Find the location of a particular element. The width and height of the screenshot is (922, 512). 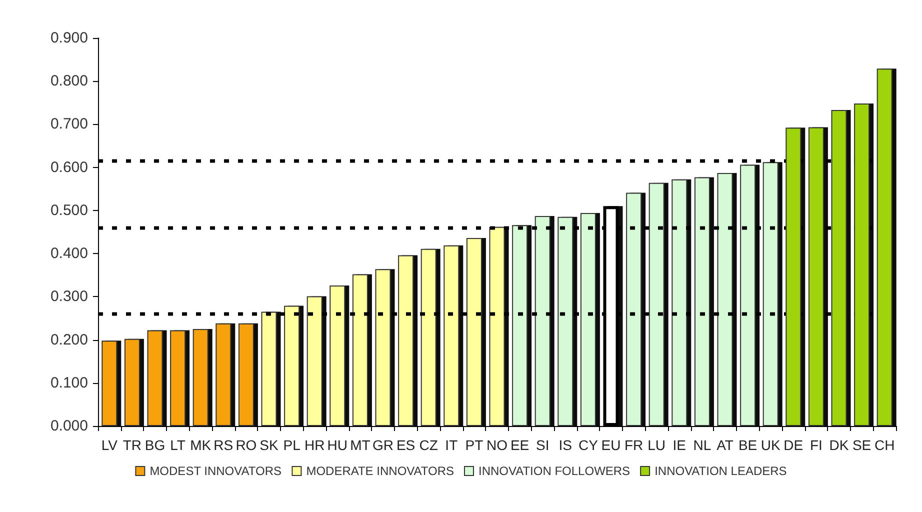

legend-label: MODEST INNOVATORS is located at coordinates (216, 471).